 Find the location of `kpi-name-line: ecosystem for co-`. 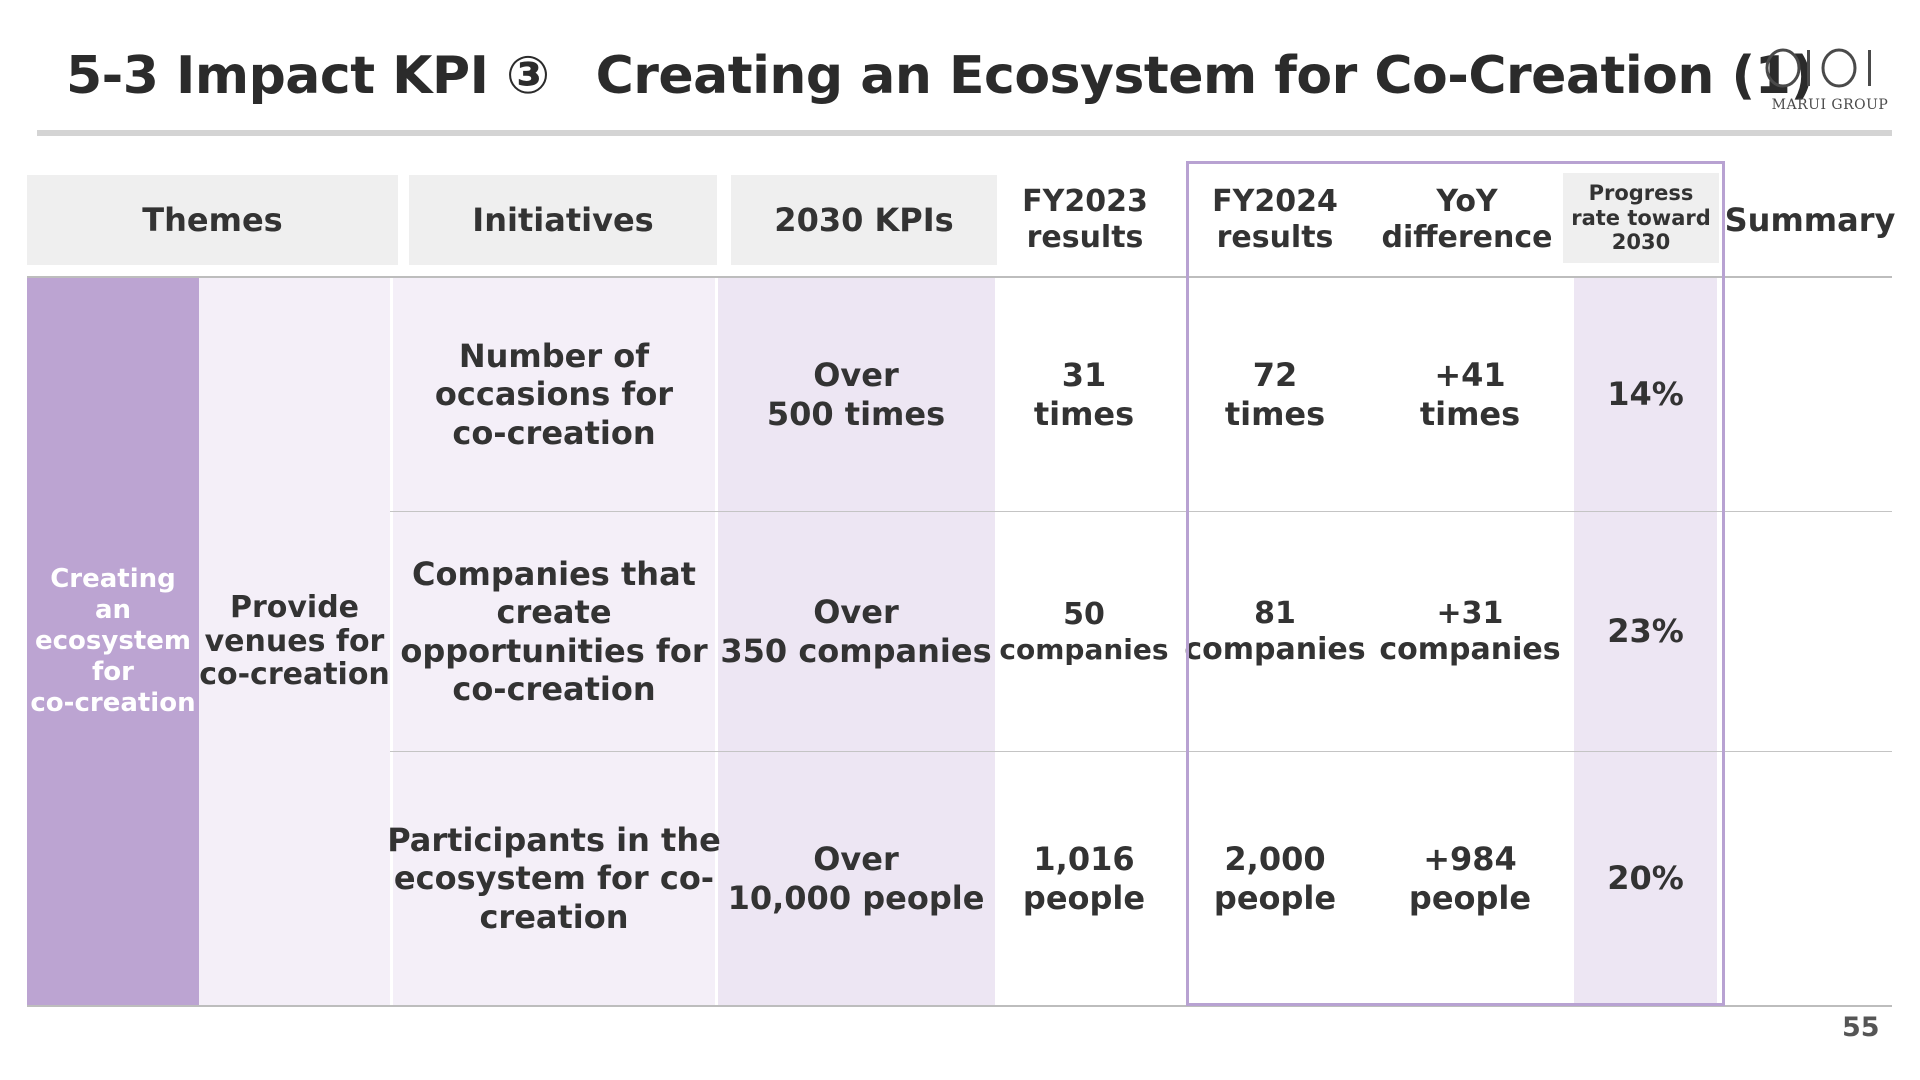

kpi-name-line: ecosystem for co- is located at coordinates (554, 878).